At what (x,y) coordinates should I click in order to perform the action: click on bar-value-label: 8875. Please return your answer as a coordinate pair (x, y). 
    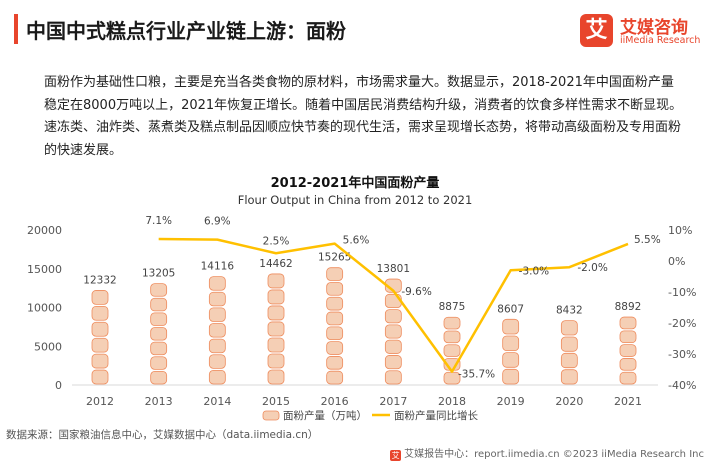
    Looking at the image, I should click on (452, 307).